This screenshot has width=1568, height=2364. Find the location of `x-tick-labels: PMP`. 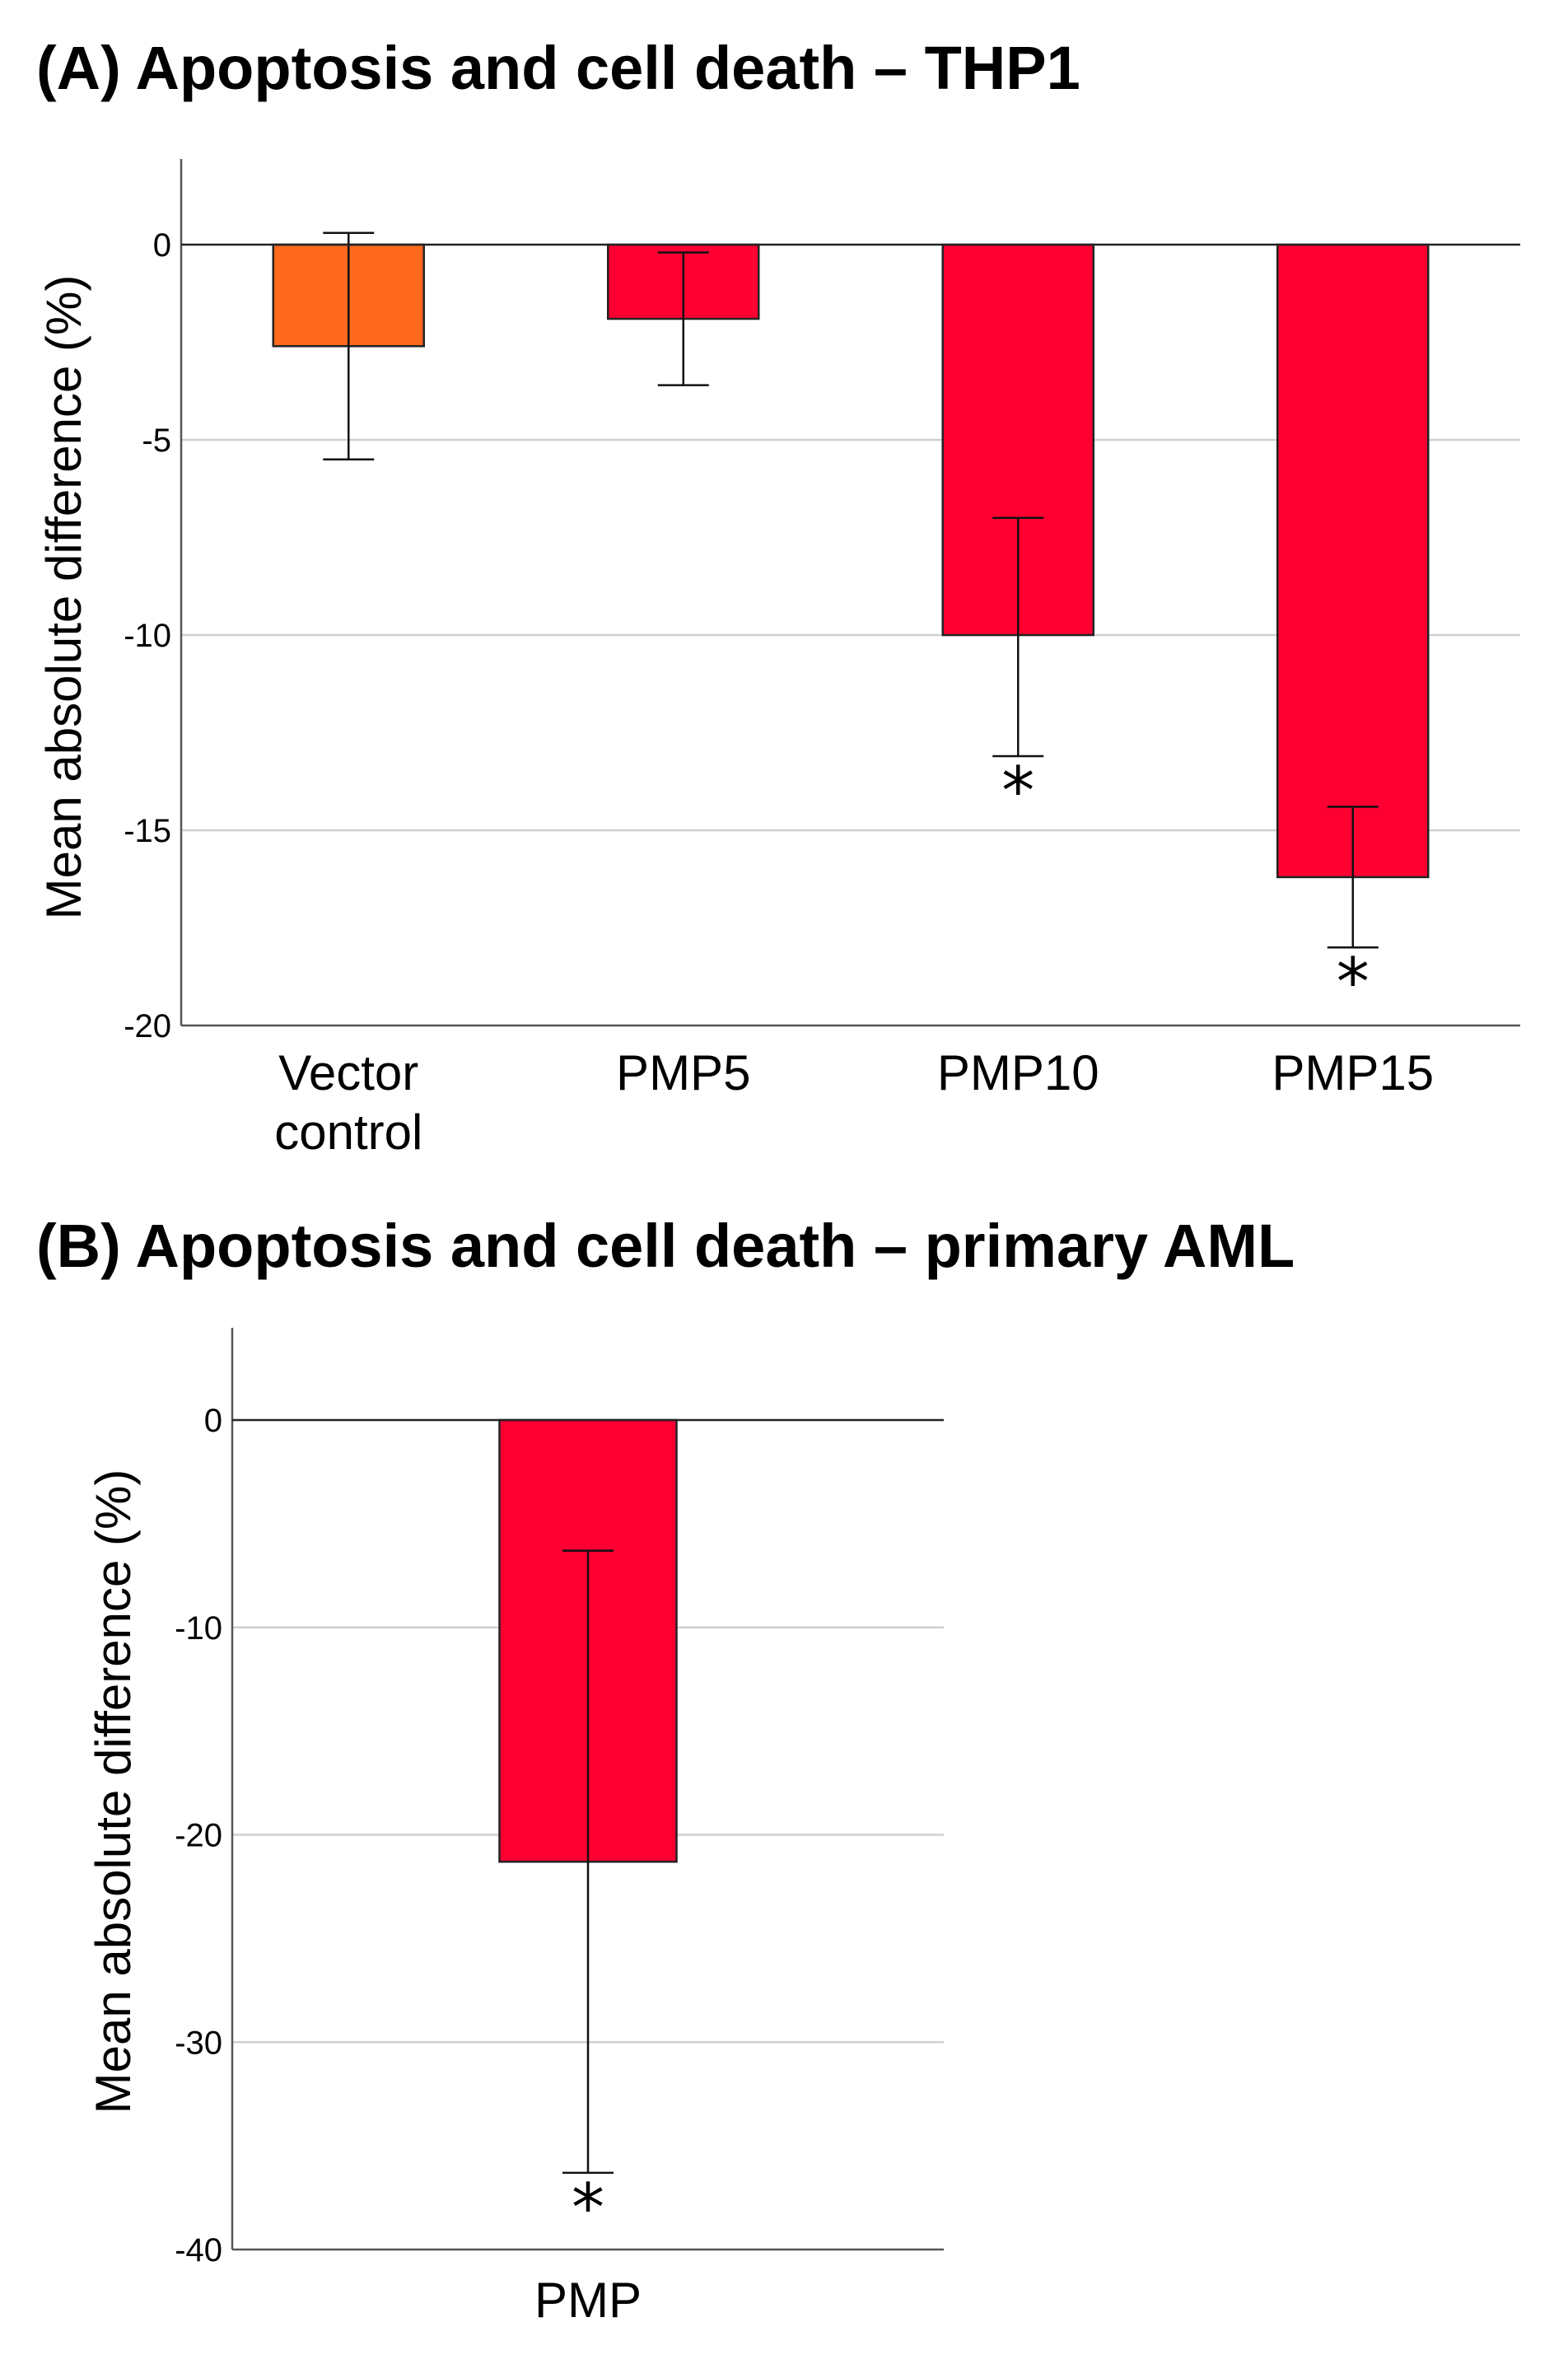

x-tick-labels: PMP is located at coordinates (588, 2300).